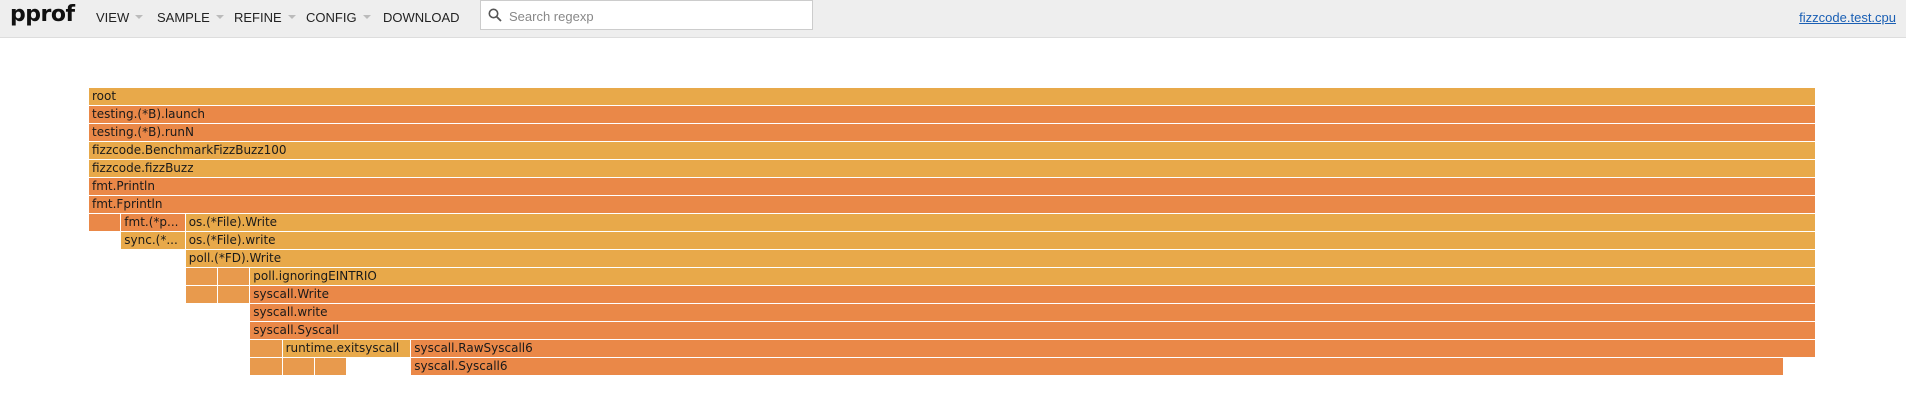 The image size is (1906, 411). I want to click on flame-frame: fizzcode.BenchmarkFizzBuzz100, so click(952, 150).